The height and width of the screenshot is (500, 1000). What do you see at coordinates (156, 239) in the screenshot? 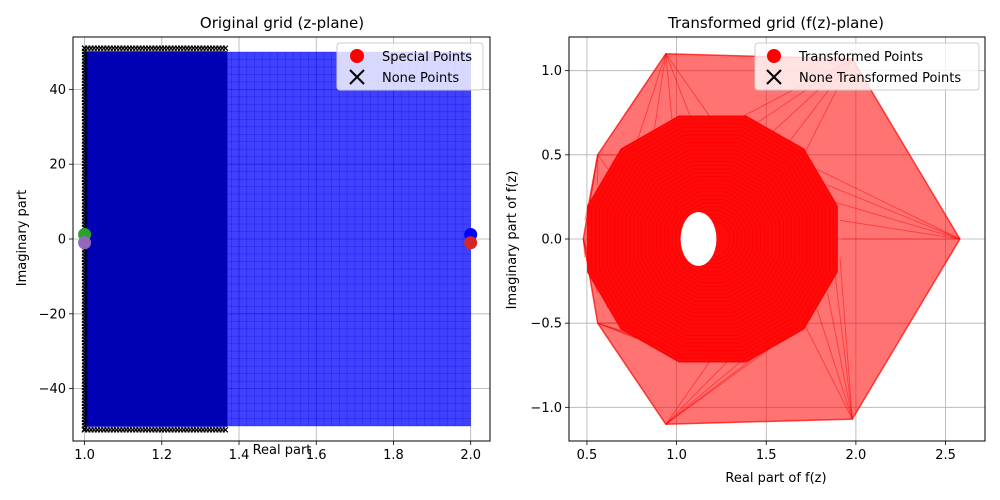
I see `none-points-band` at bounding box center [156, 239].